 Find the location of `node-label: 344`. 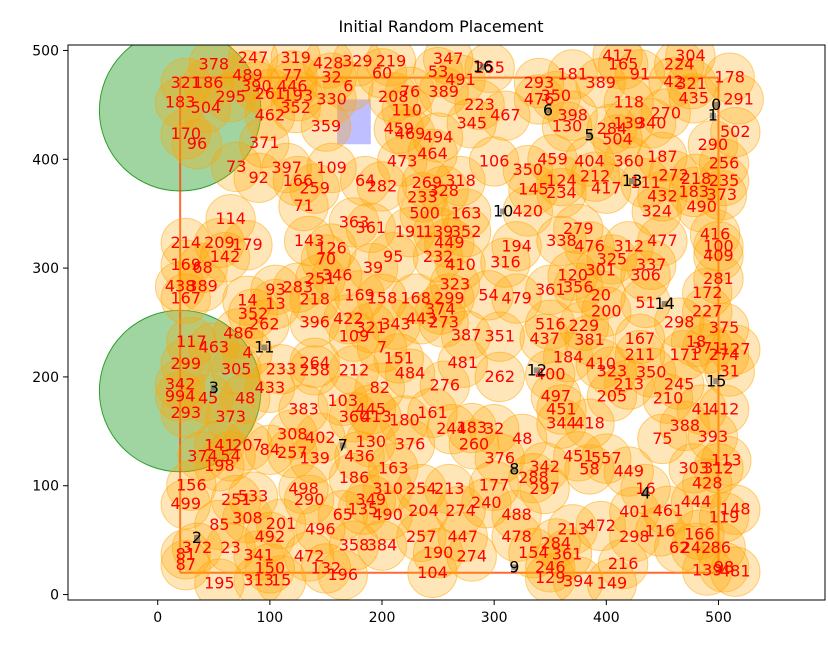

node-label: 344 is located at coordinates (561, 423).